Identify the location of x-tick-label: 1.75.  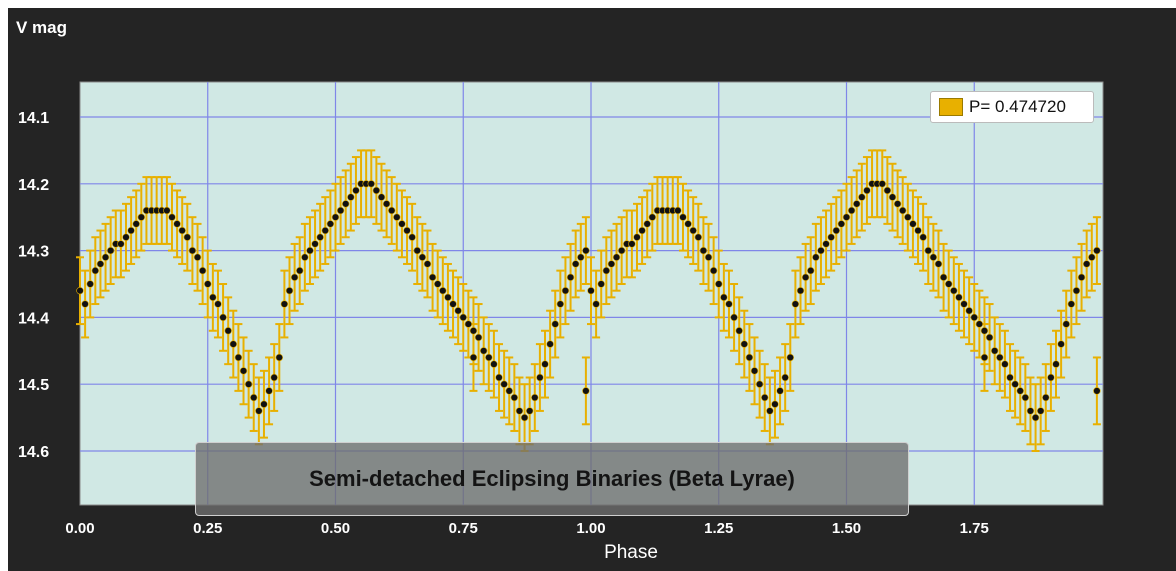
(974, 528).